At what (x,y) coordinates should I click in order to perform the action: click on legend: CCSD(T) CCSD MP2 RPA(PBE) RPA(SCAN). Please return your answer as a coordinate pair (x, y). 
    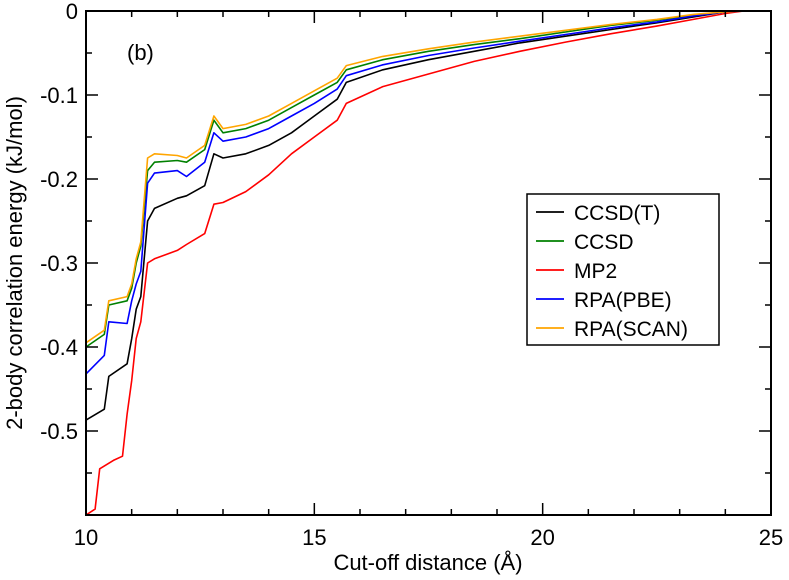
    Looking at the image, I should click on (623, 269).